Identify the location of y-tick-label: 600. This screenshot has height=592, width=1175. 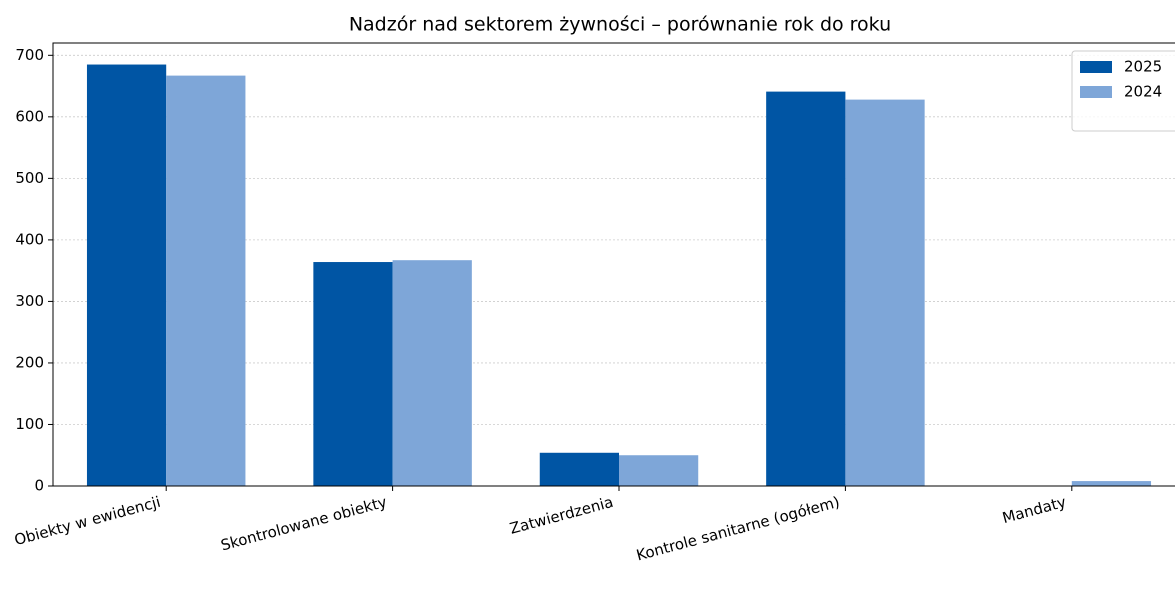
(29, 116).